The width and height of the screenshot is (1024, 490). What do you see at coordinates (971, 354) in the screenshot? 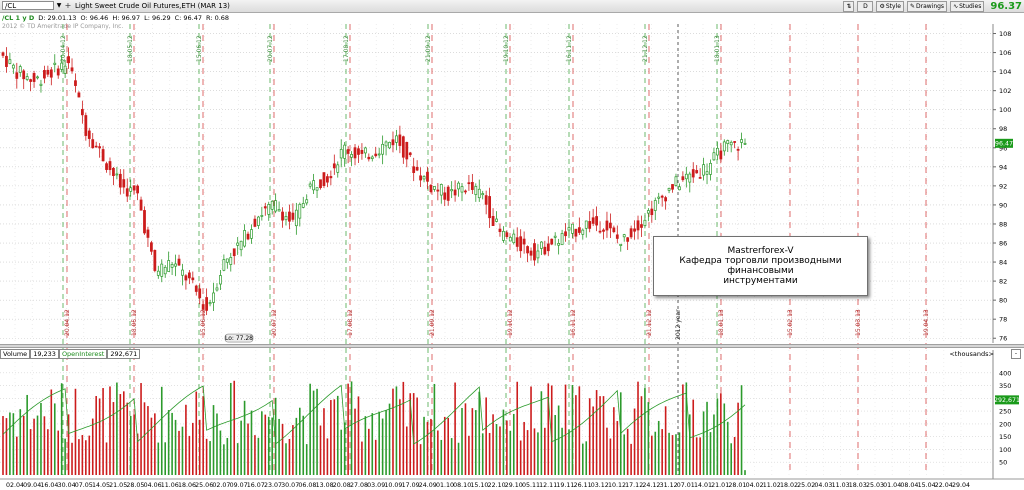
I see `volume-units: <thousands>` at bounding box center [971, 354].